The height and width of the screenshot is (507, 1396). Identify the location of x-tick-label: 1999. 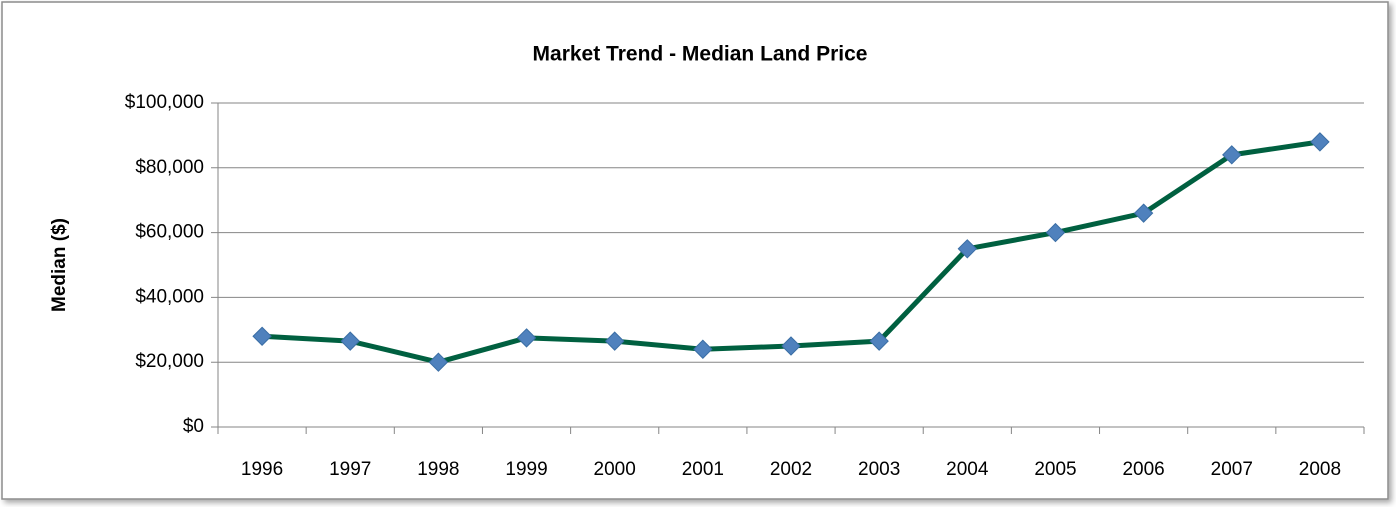
(526, 469).